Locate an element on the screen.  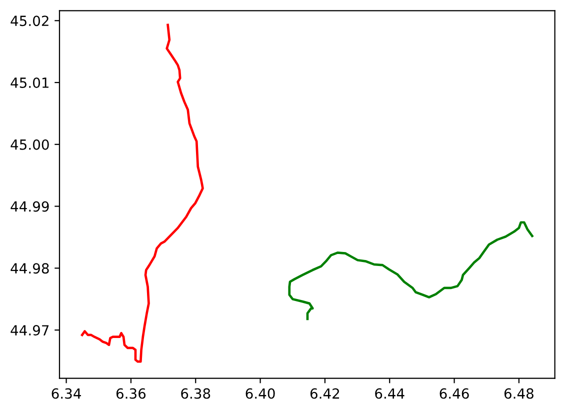
x-tick-label: 6.46 is located at coordinates (454, 393).